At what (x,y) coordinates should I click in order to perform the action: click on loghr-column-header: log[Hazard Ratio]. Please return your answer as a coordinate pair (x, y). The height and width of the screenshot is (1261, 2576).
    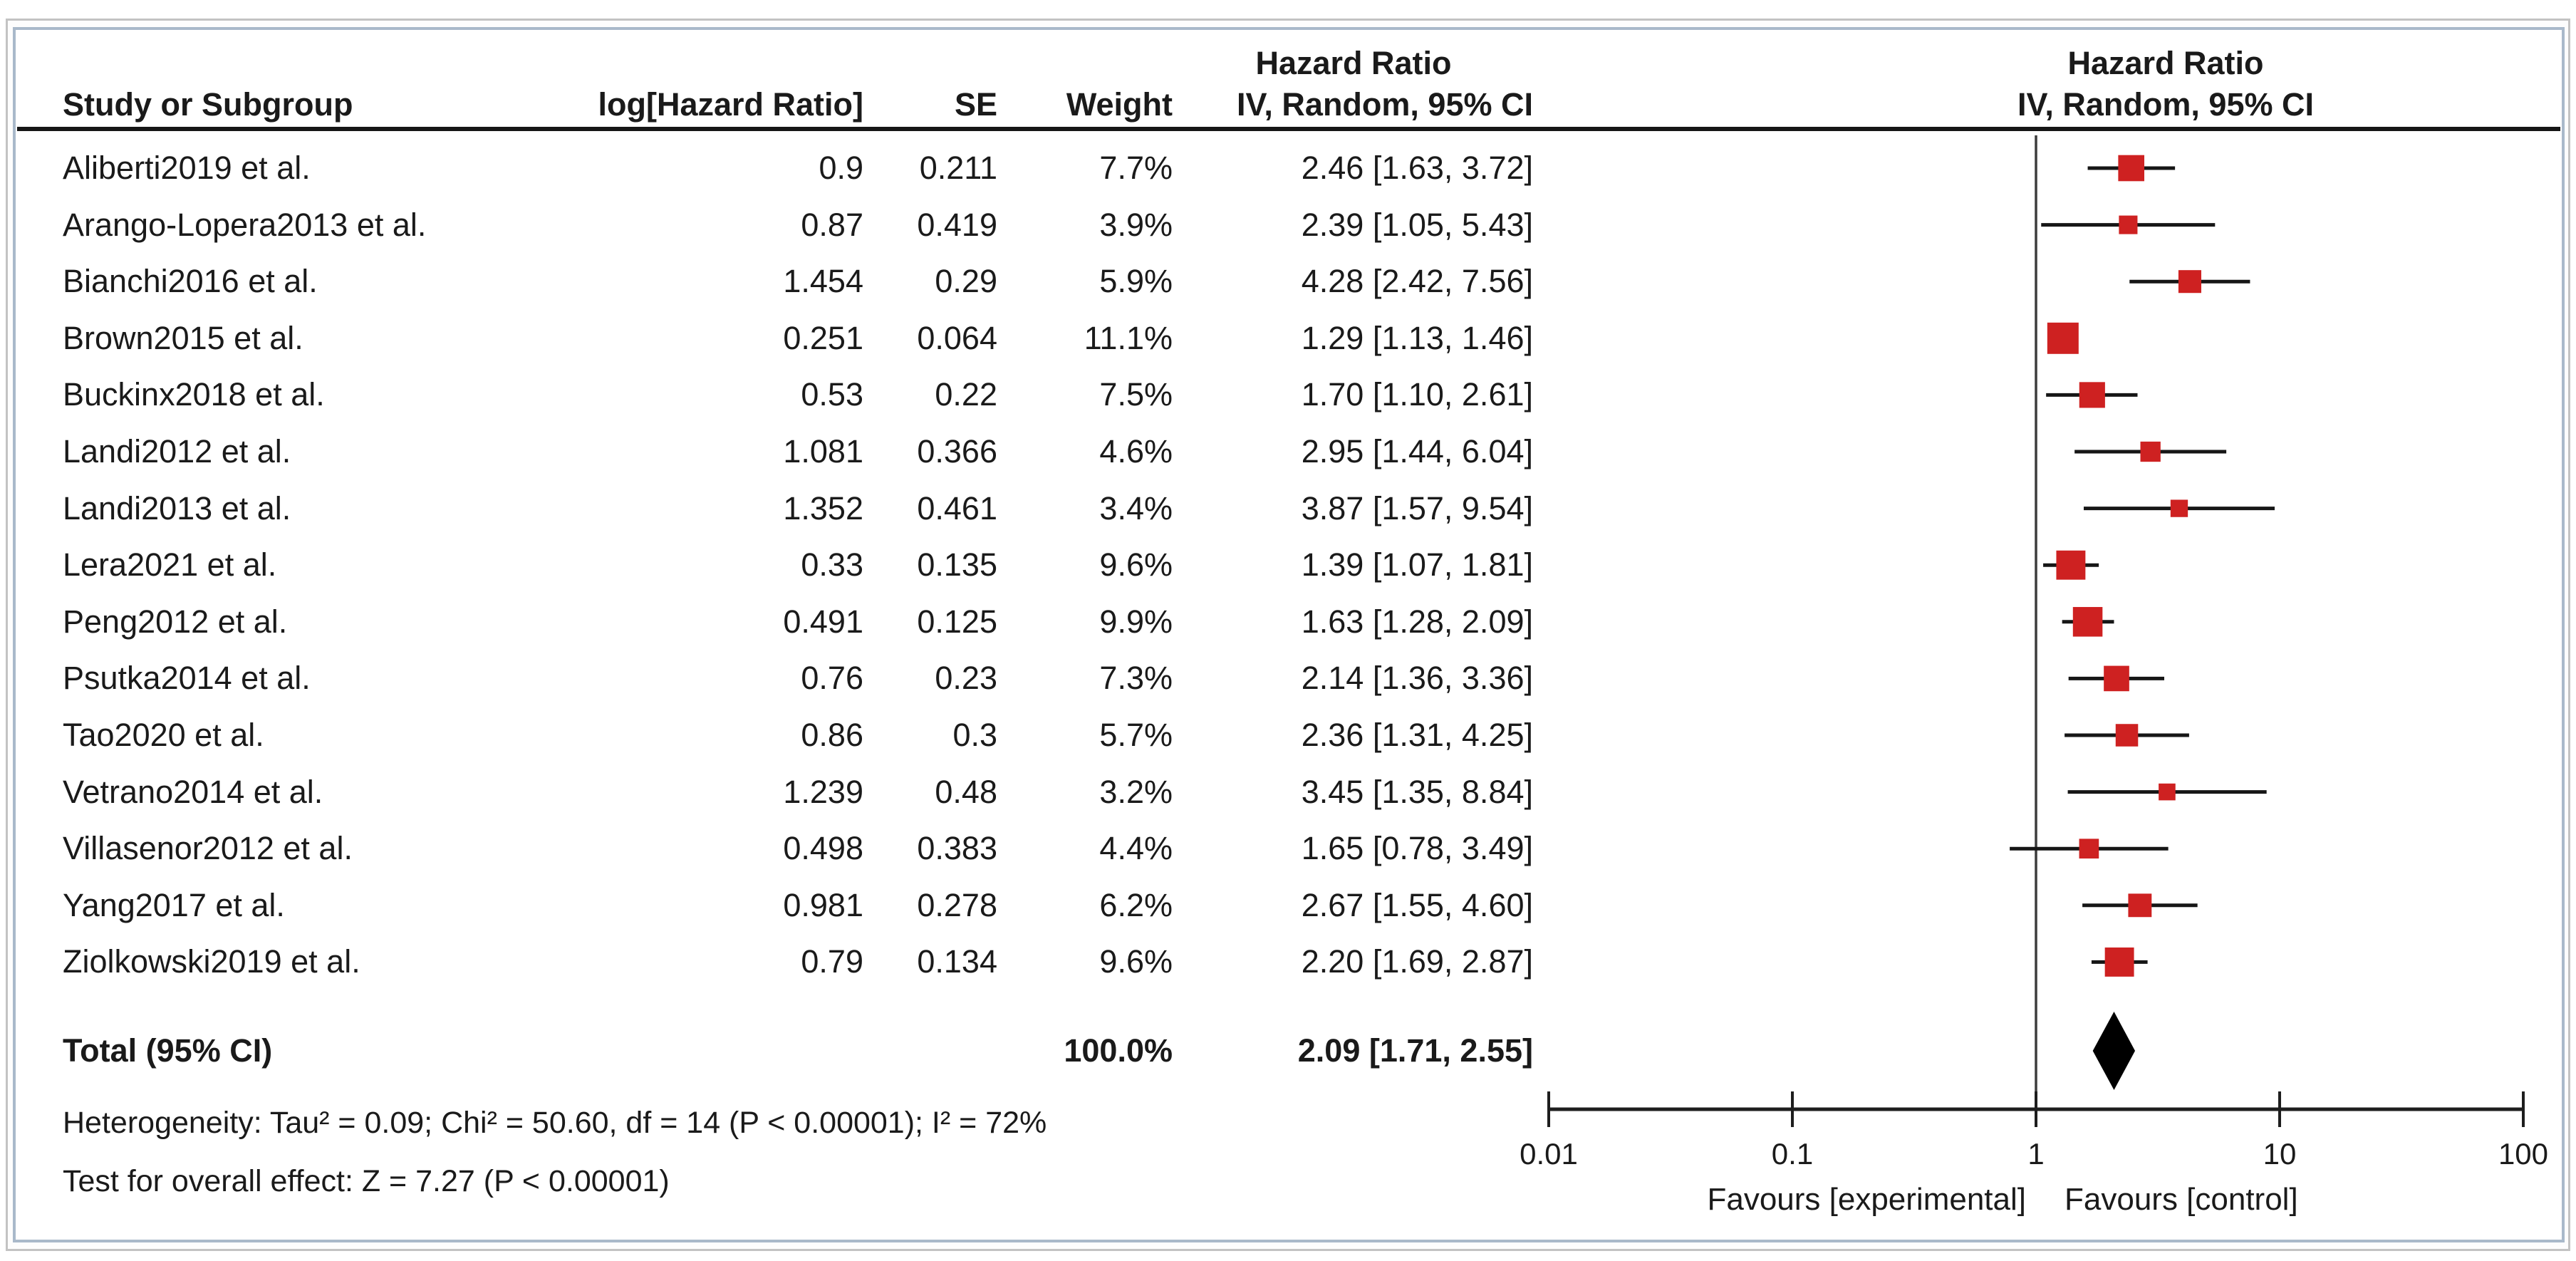
    Looking at the image, I should click on (730, 104).